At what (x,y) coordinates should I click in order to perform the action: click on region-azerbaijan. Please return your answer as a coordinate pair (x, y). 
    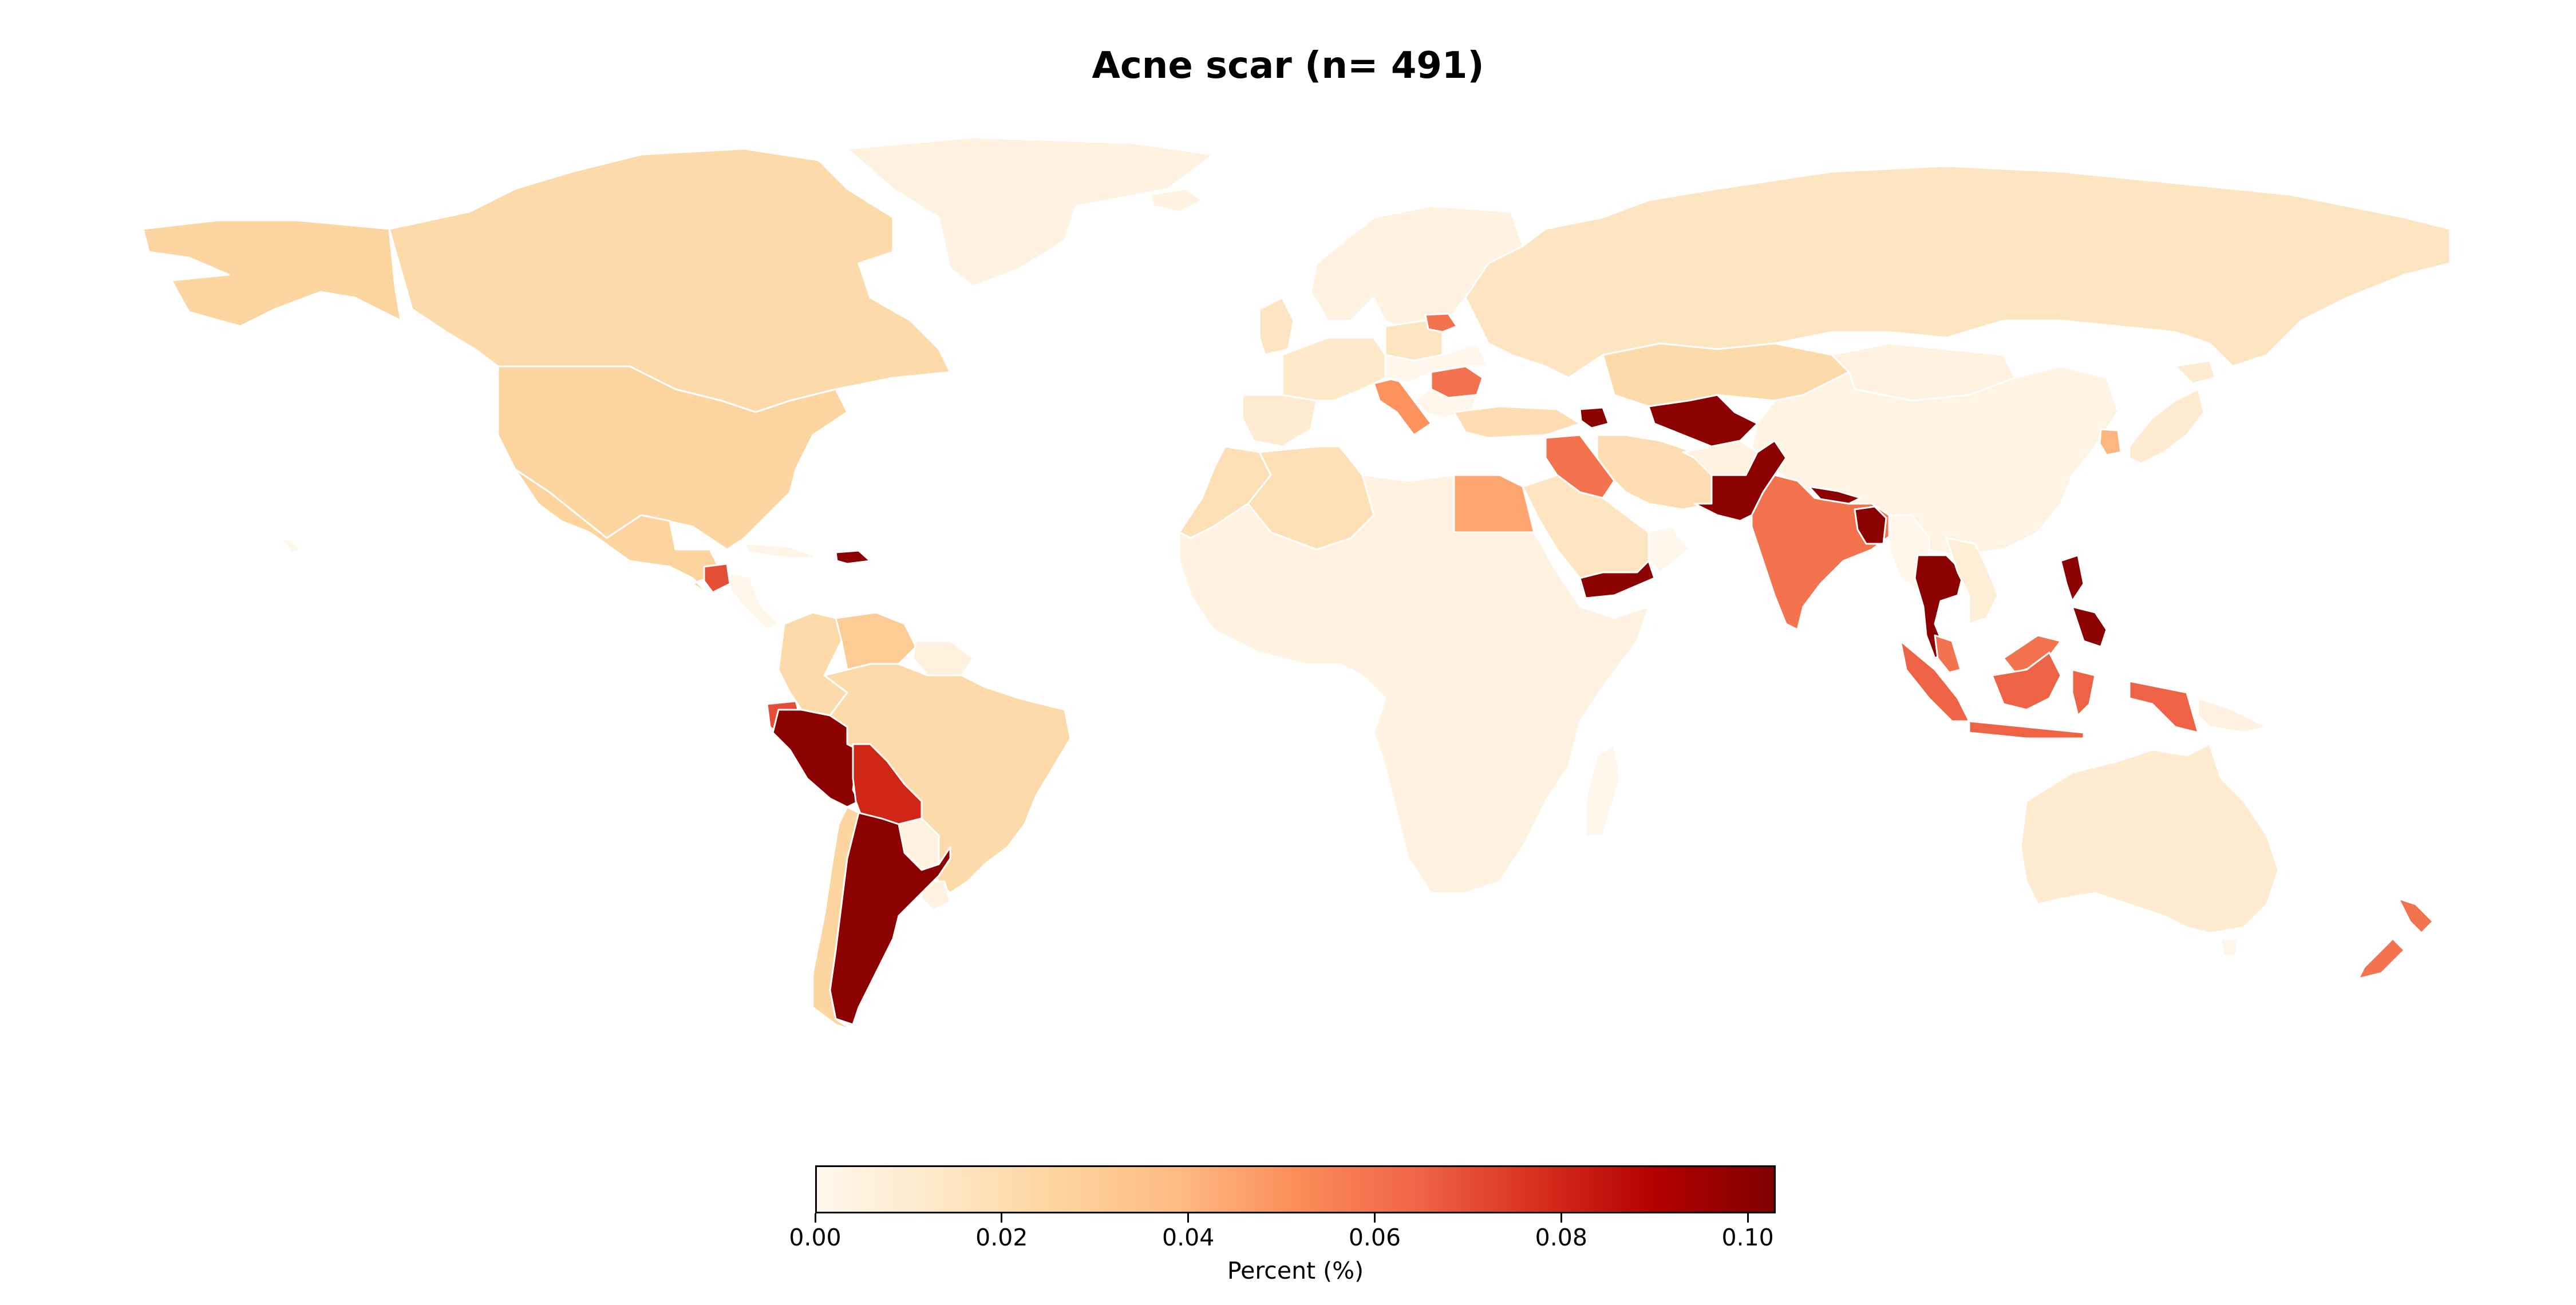
    Looking at the image, I should click on (1594, 417).